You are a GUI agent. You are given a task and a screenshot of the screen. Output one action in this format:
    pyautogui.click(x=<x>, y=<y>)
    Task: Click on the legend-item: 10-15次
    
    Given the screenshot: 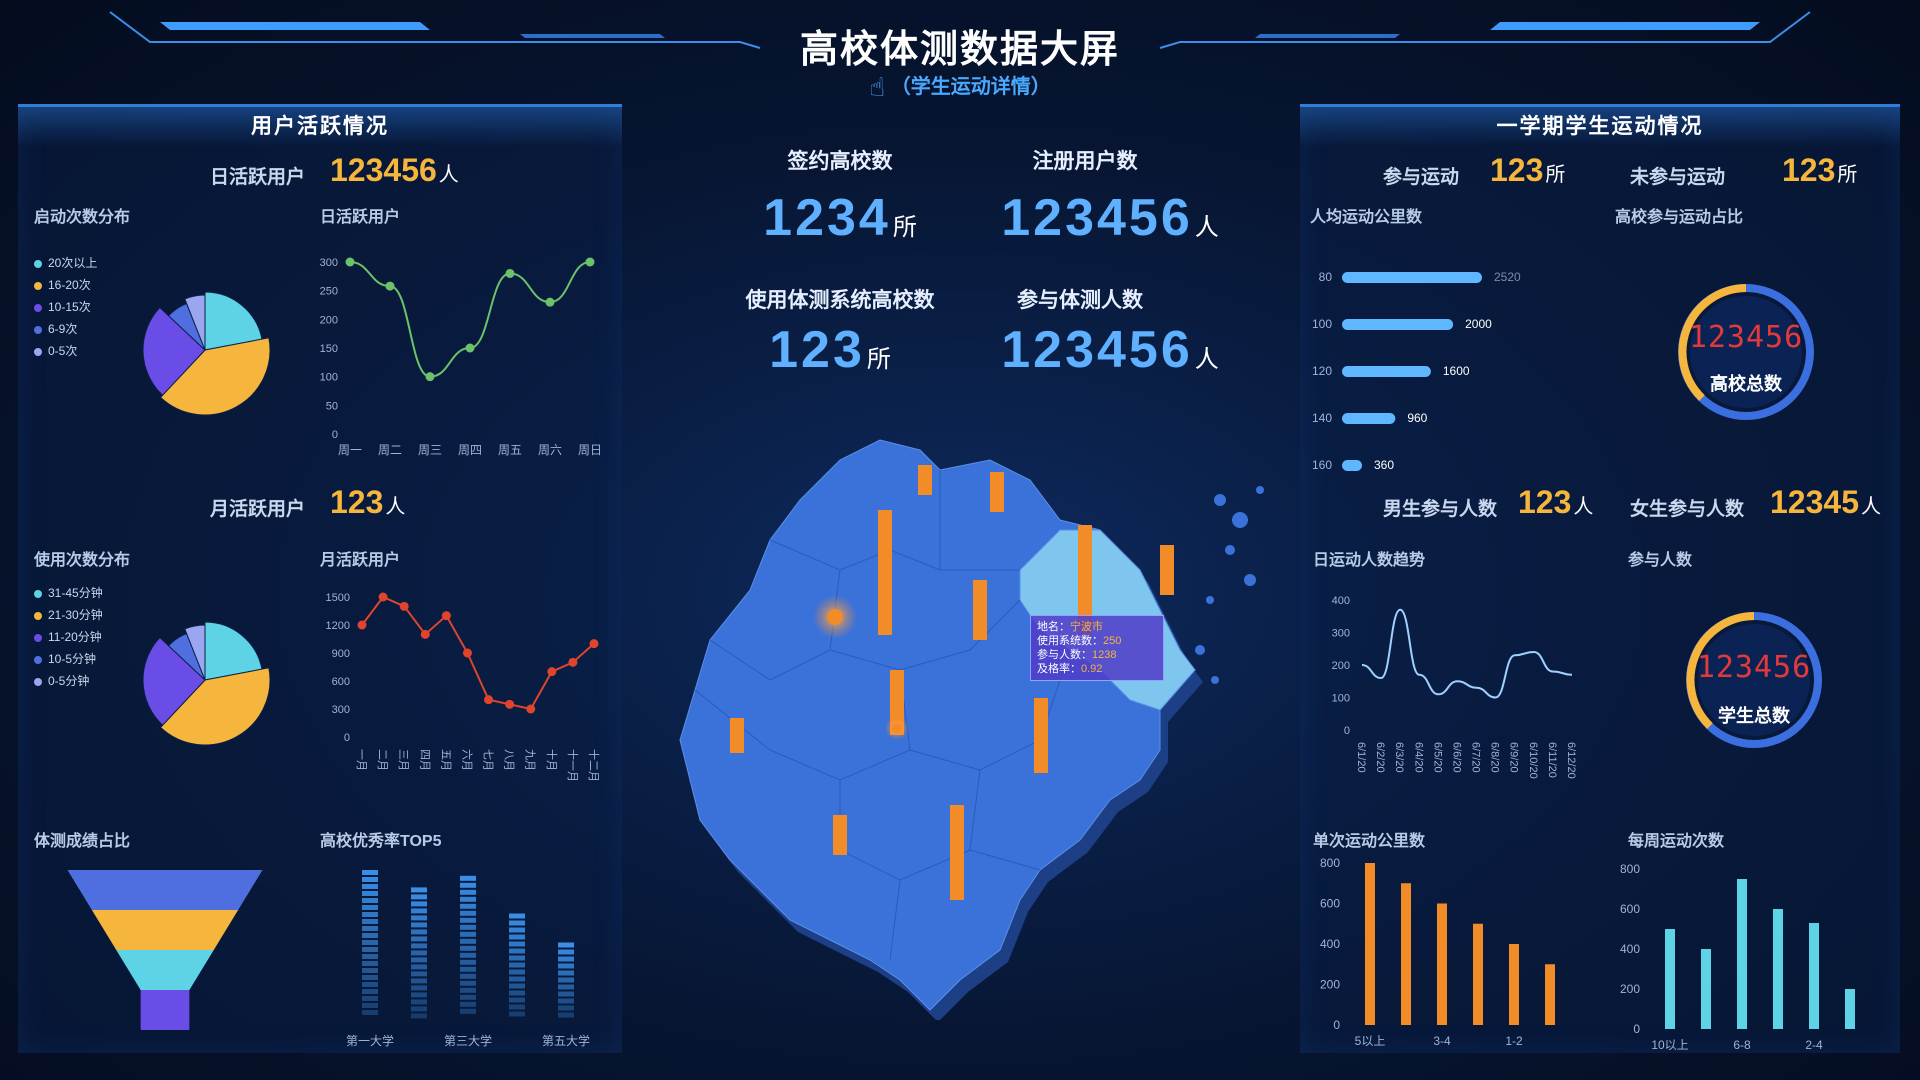 What is the action you would take?
    pyautogui.click(x=65, y=307)
    